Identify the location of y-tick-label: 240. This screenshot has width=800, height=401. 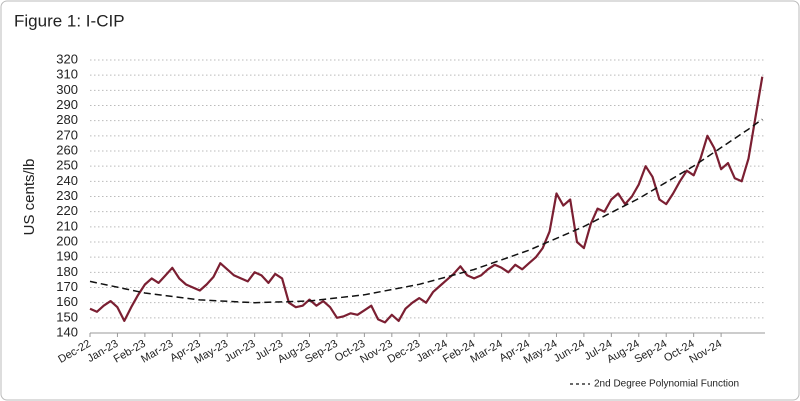
(67, 180).